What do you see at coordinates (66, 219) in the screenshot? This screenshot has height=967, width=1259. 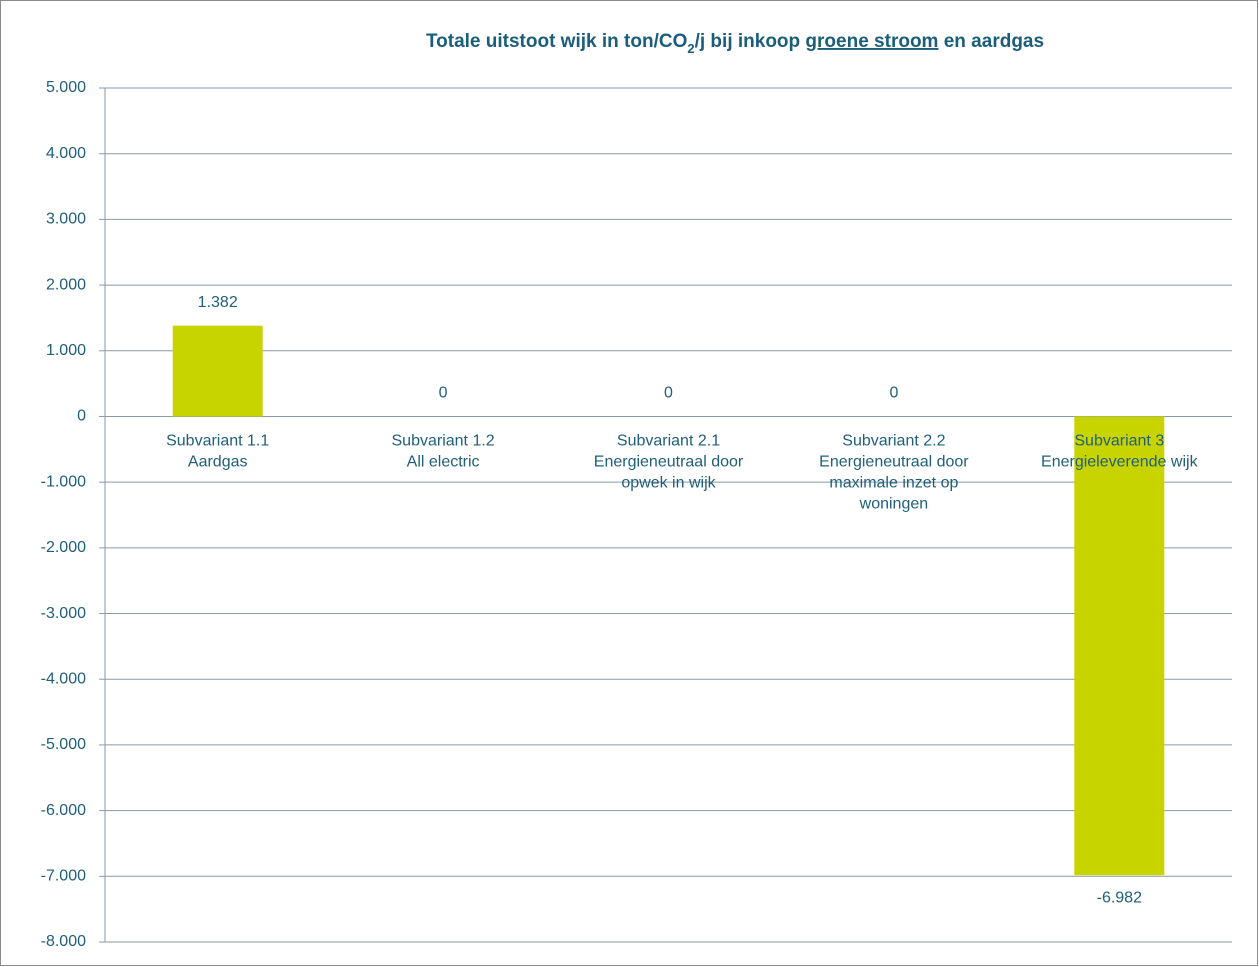 I see `y-tick-label: 3.000` at bounding box center [66, 219].